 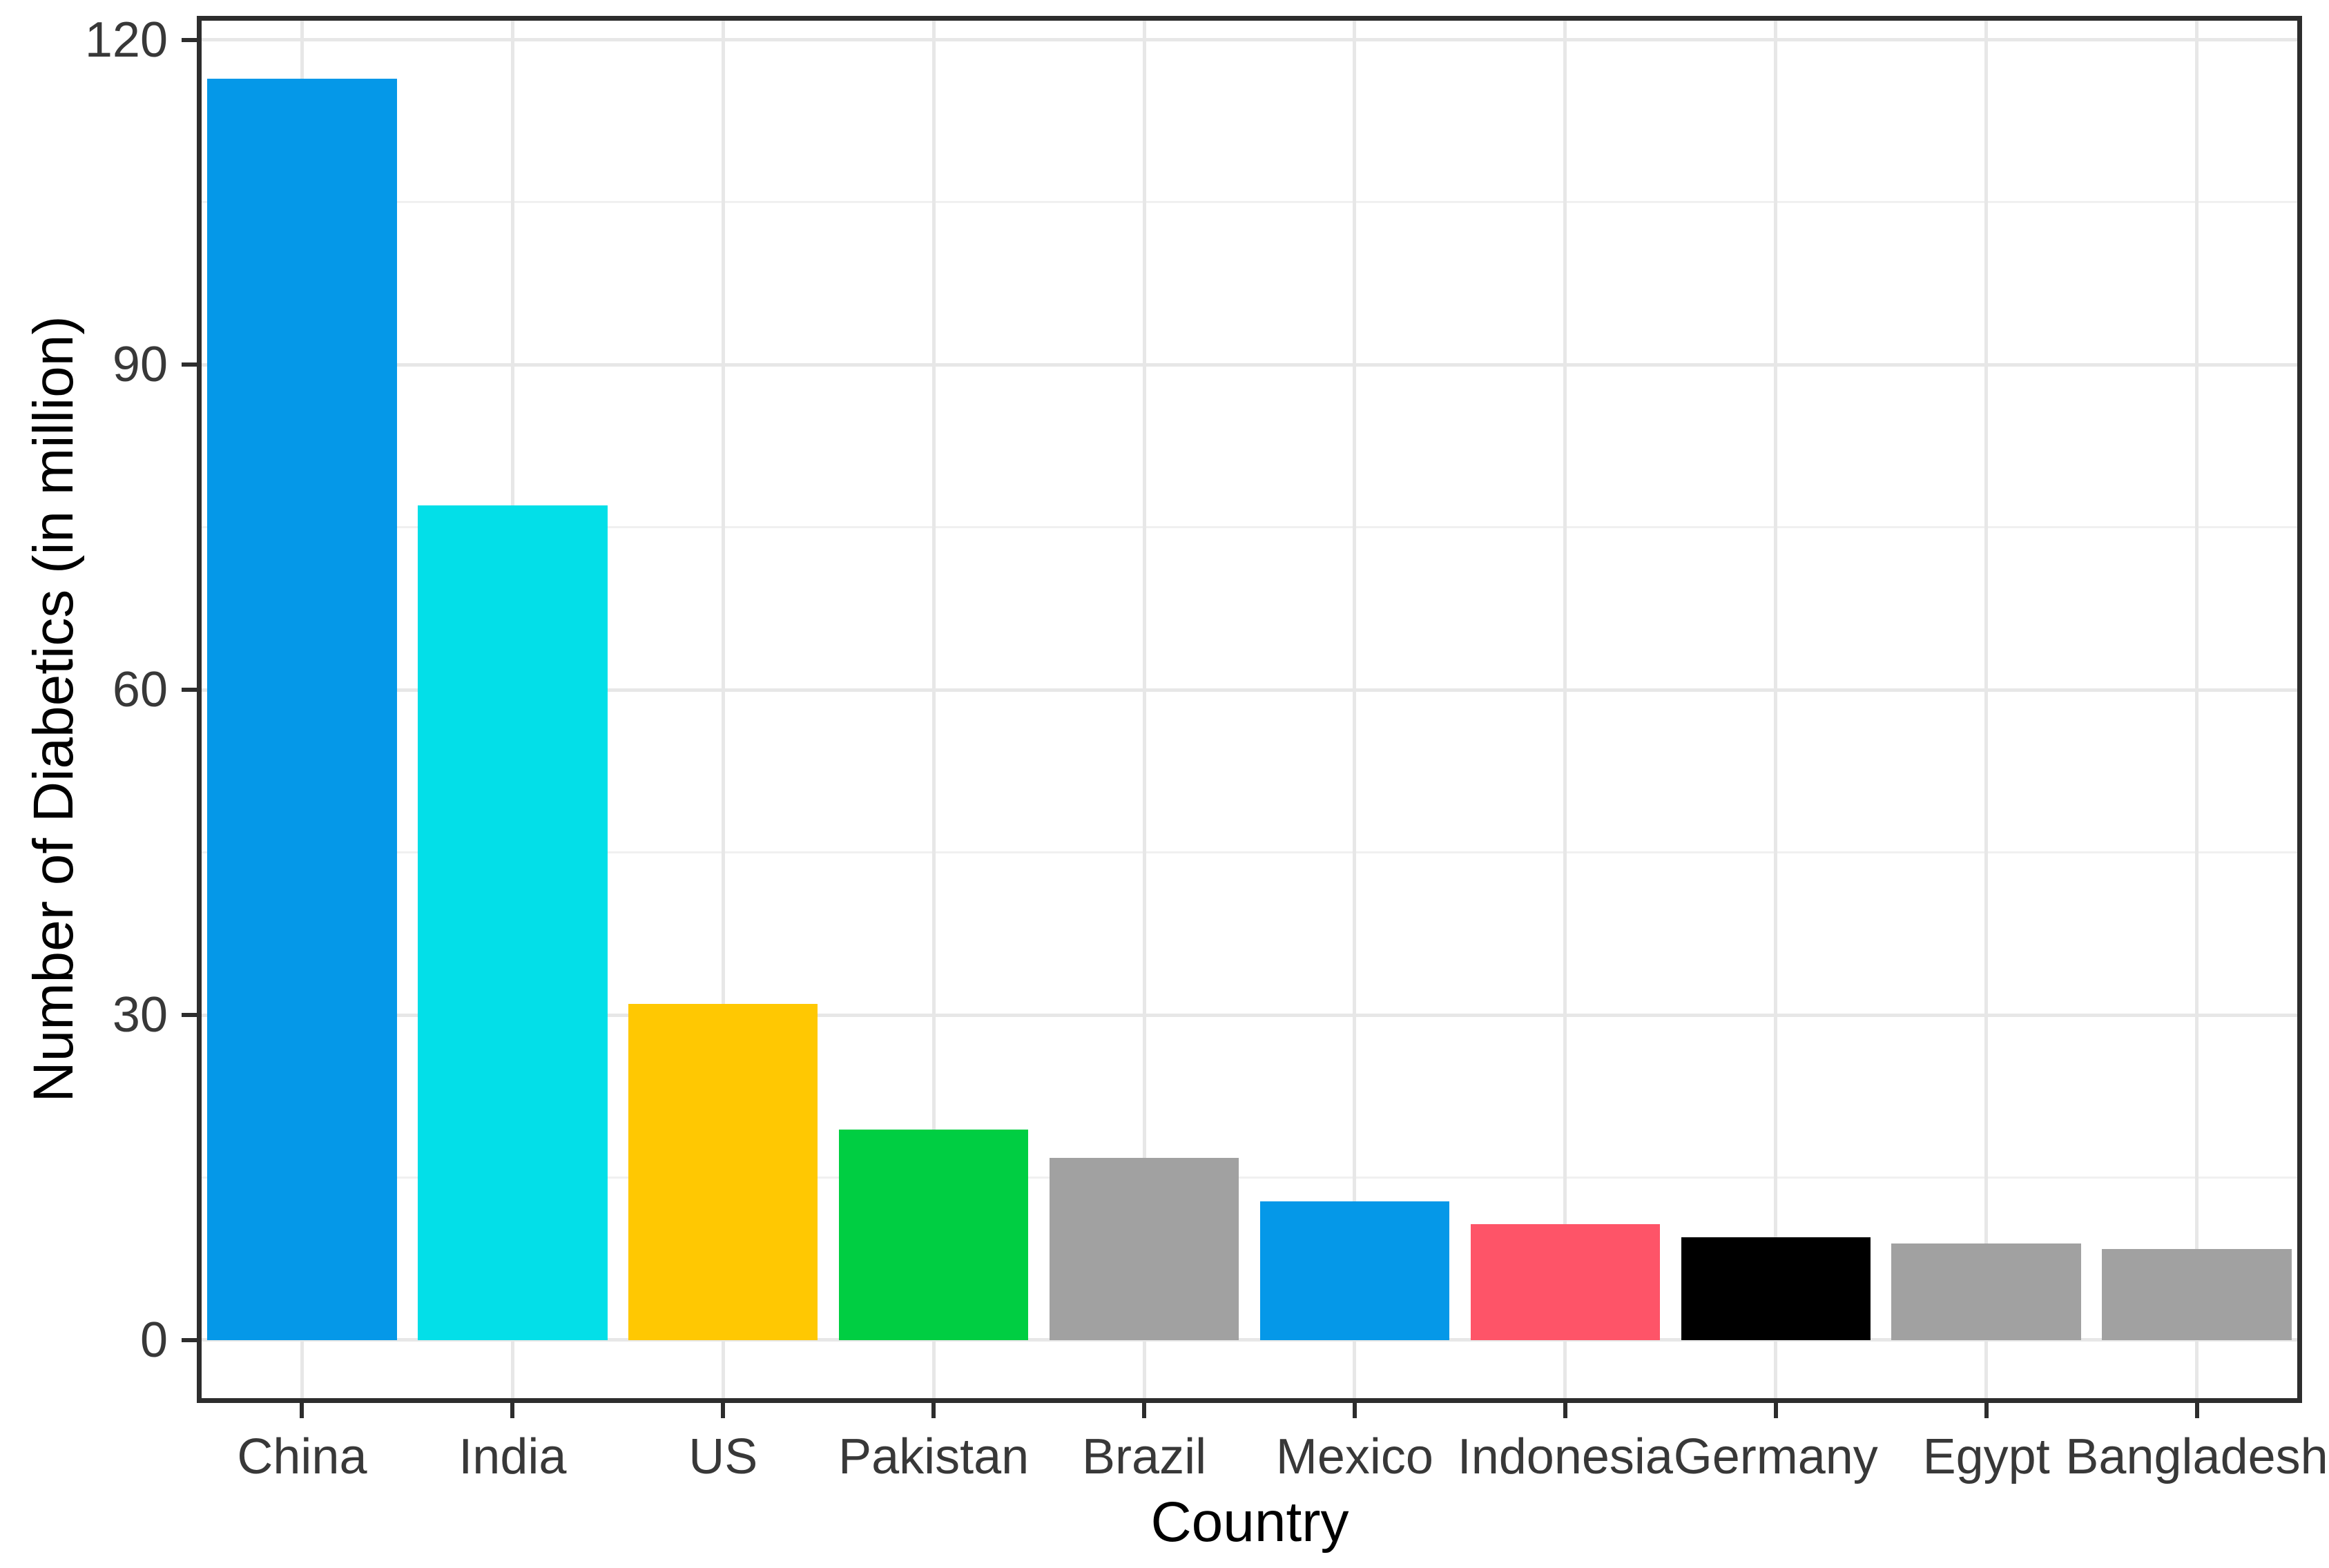 I want to click on bar-germany, so click(x=1776, y=1288).